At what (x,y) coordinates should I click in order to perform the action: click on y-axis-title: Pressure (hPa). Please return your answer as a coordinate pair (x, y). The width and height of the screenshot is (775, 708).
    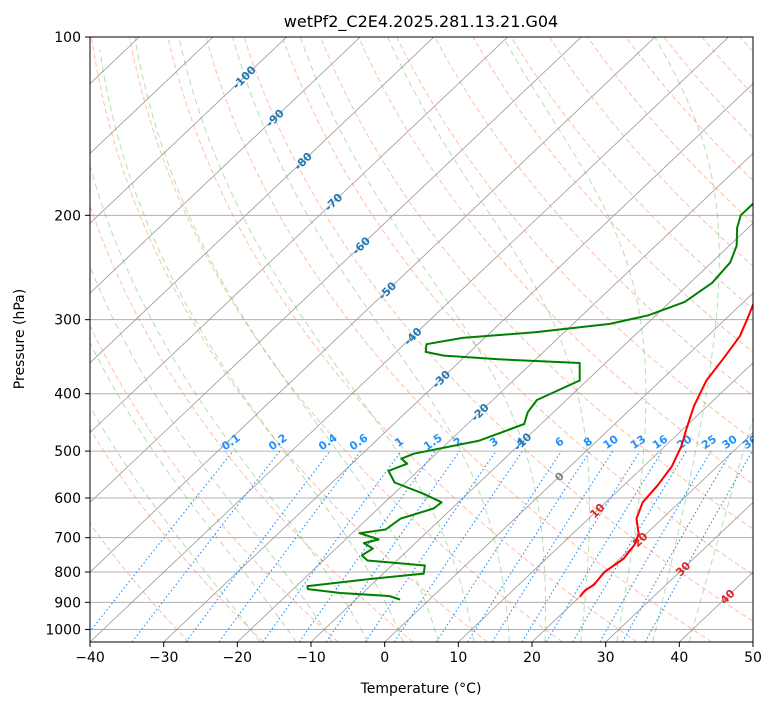
    Looking at the image, I should click on (20, 339).